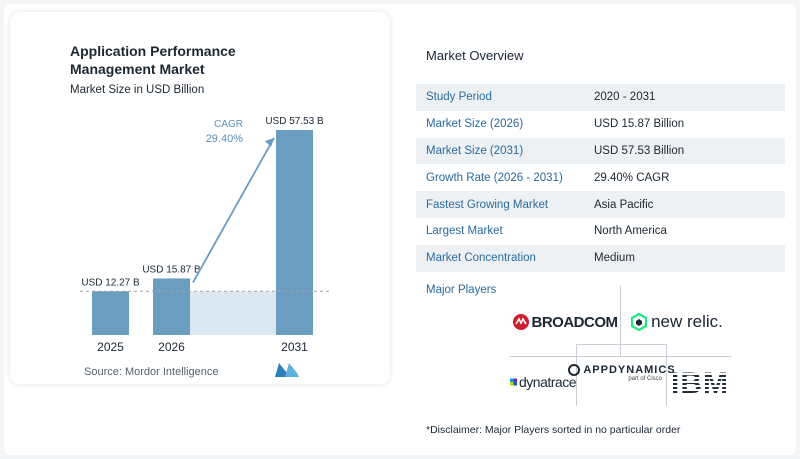 The image size is (800, 459). Describe the element at coordinates (294, 121) in the screenshot. I see `data-label-2031: USD 57.53 B` at that location.